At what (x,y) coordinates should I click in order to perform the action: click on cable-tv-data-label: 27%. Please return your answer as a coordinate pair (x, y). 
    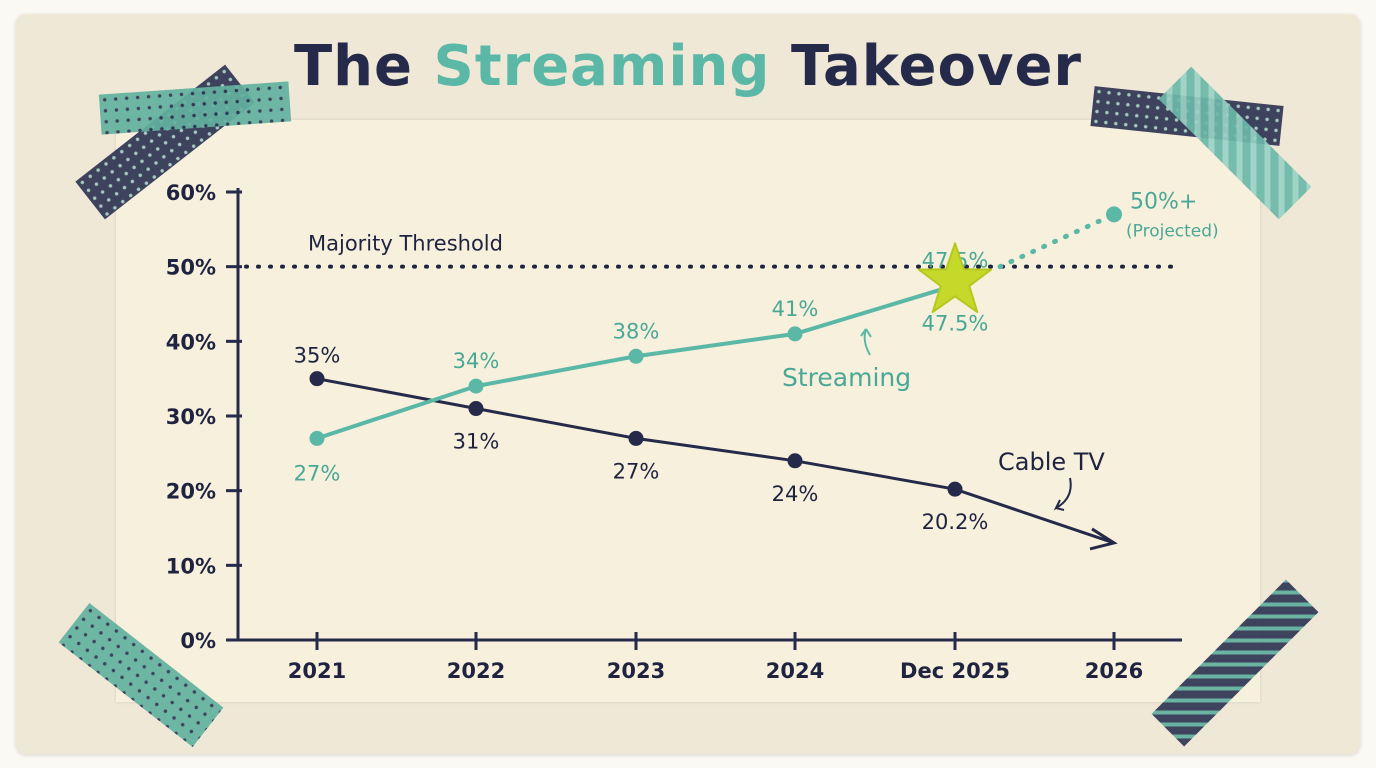
    Looking at the image, I should click on (636, 471).